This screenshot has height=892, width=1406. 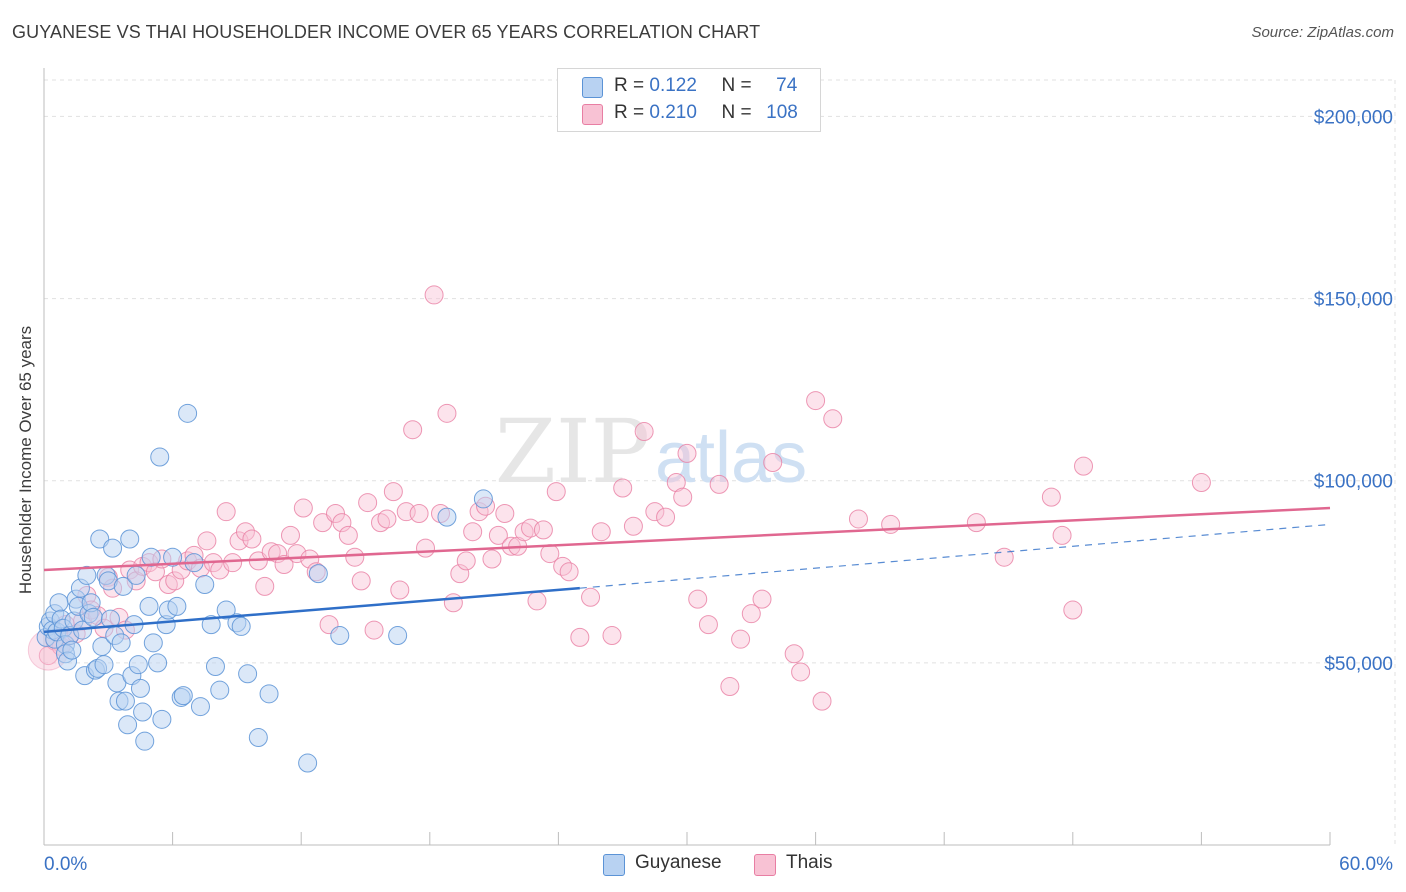 What do you see at coordinates (689, 100) in the screenshot?
I see `correlation-legend: R = 0.122 N = 74 R = 0.210 N = 108` at bounding box center [689, 100].